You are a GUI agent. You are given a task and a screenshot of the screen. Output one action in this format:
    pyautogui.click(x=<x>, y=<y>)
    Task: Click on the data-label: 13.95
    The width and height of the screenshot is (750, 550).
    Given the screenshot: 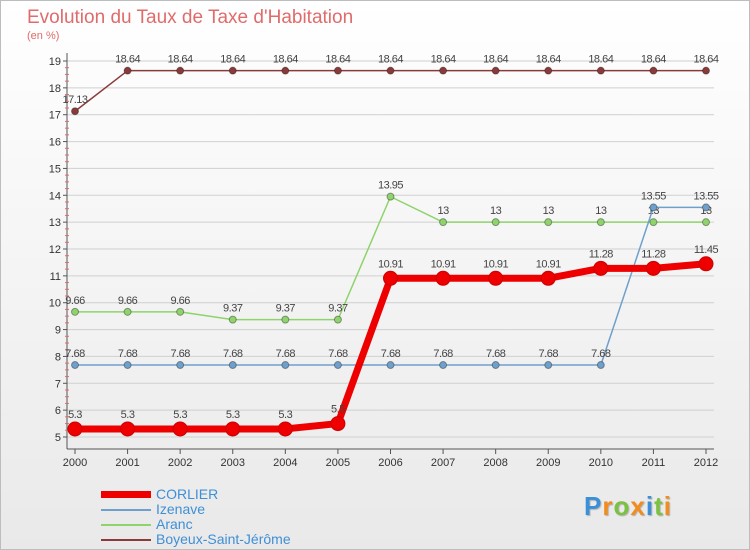 What is the action you would take?
    pyautogui.click(x=390, y=186)
    